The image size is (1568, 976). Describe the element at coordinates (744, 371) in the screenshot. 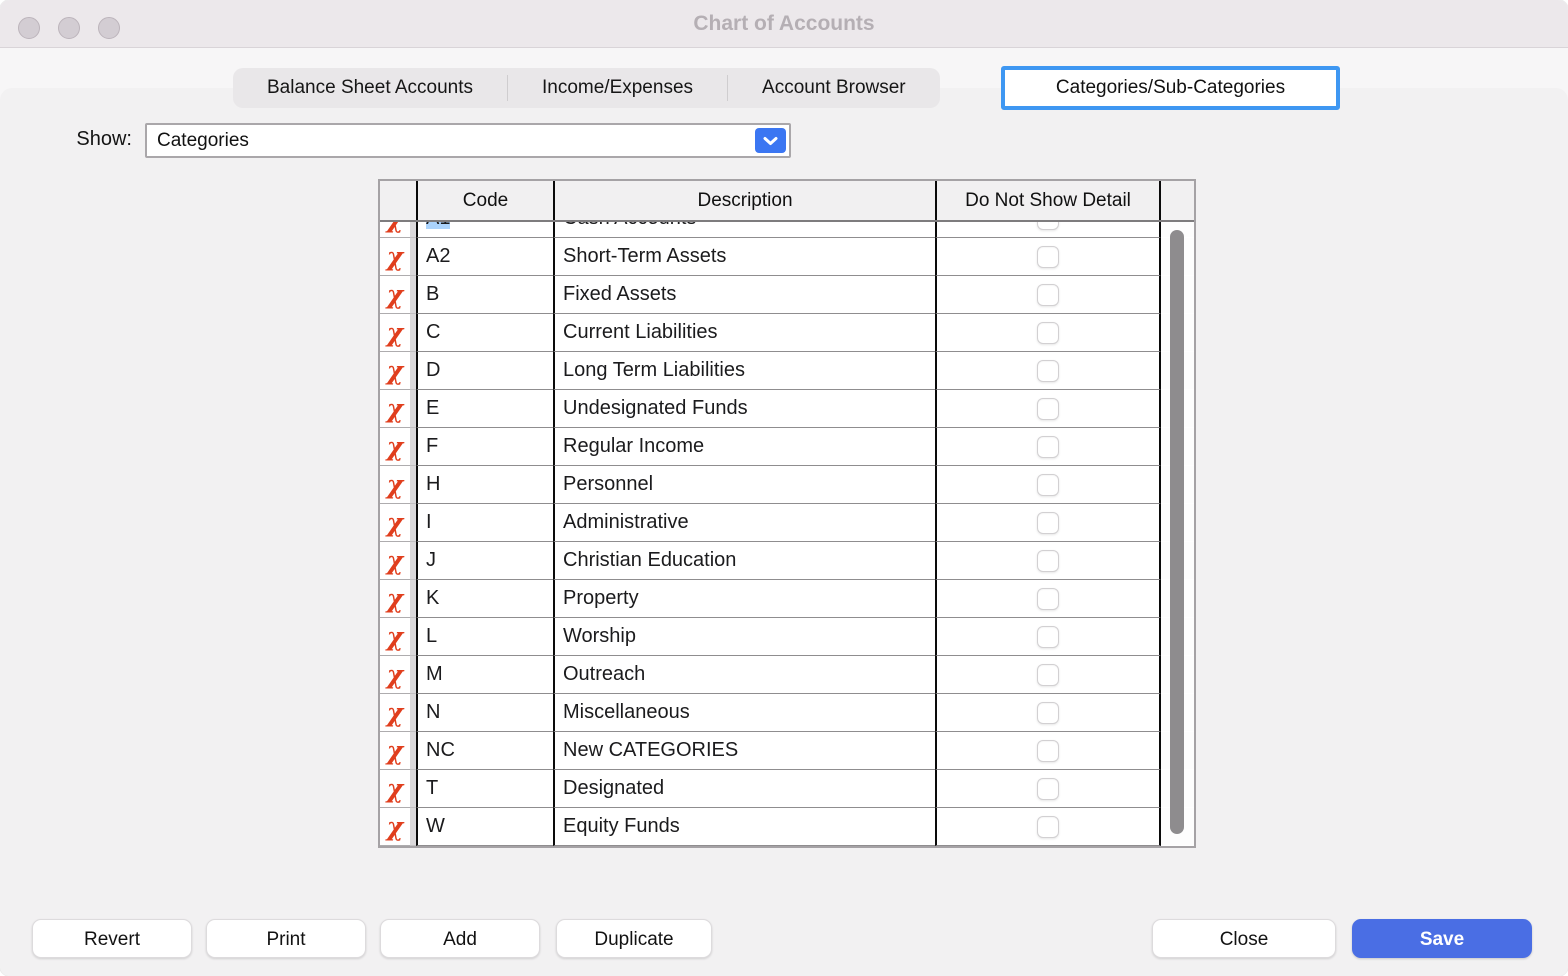

I see `description-cell: Long Term Liabilities` at that location.